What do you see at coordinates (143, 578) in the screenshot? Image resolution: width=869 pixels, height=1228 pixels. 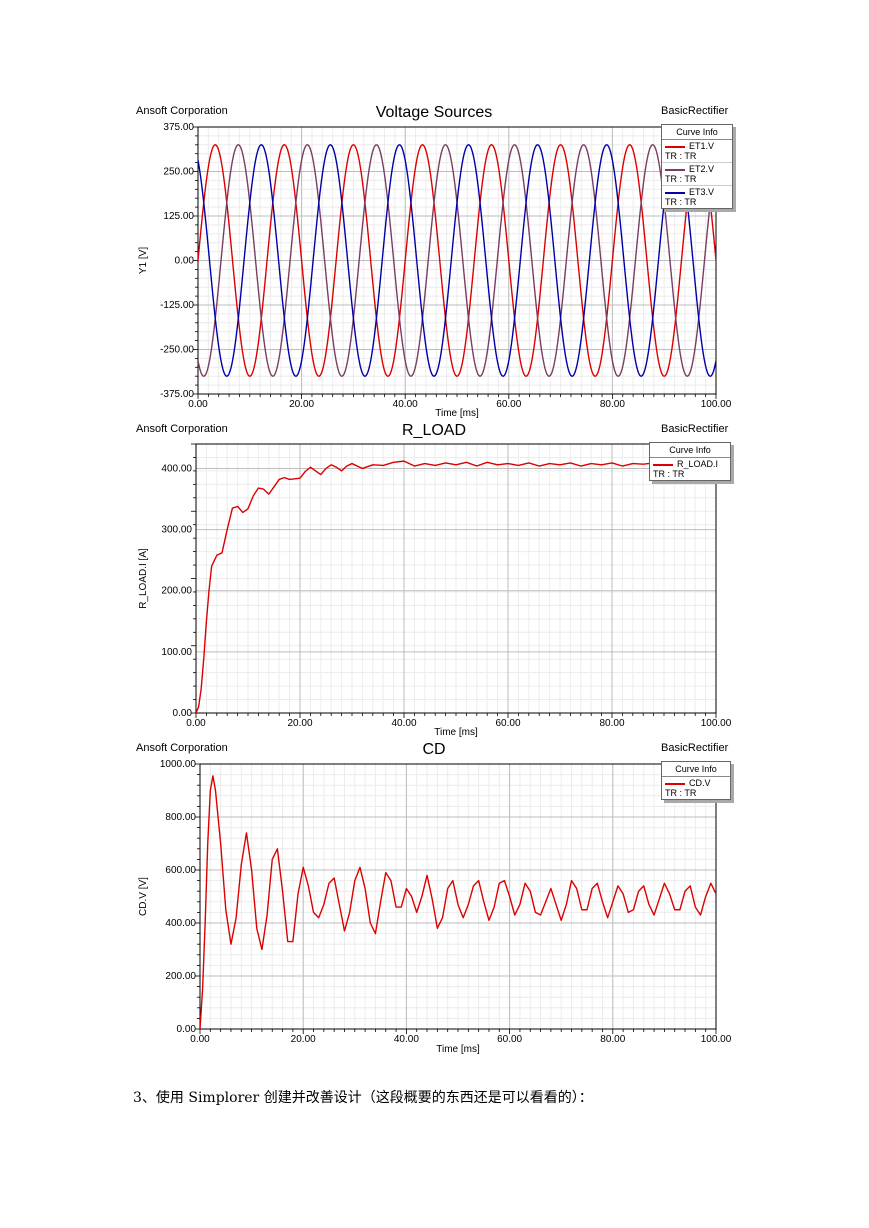 I see `y-axis-label: R_LOAD.I [A]` at bounding box center [143, 578].